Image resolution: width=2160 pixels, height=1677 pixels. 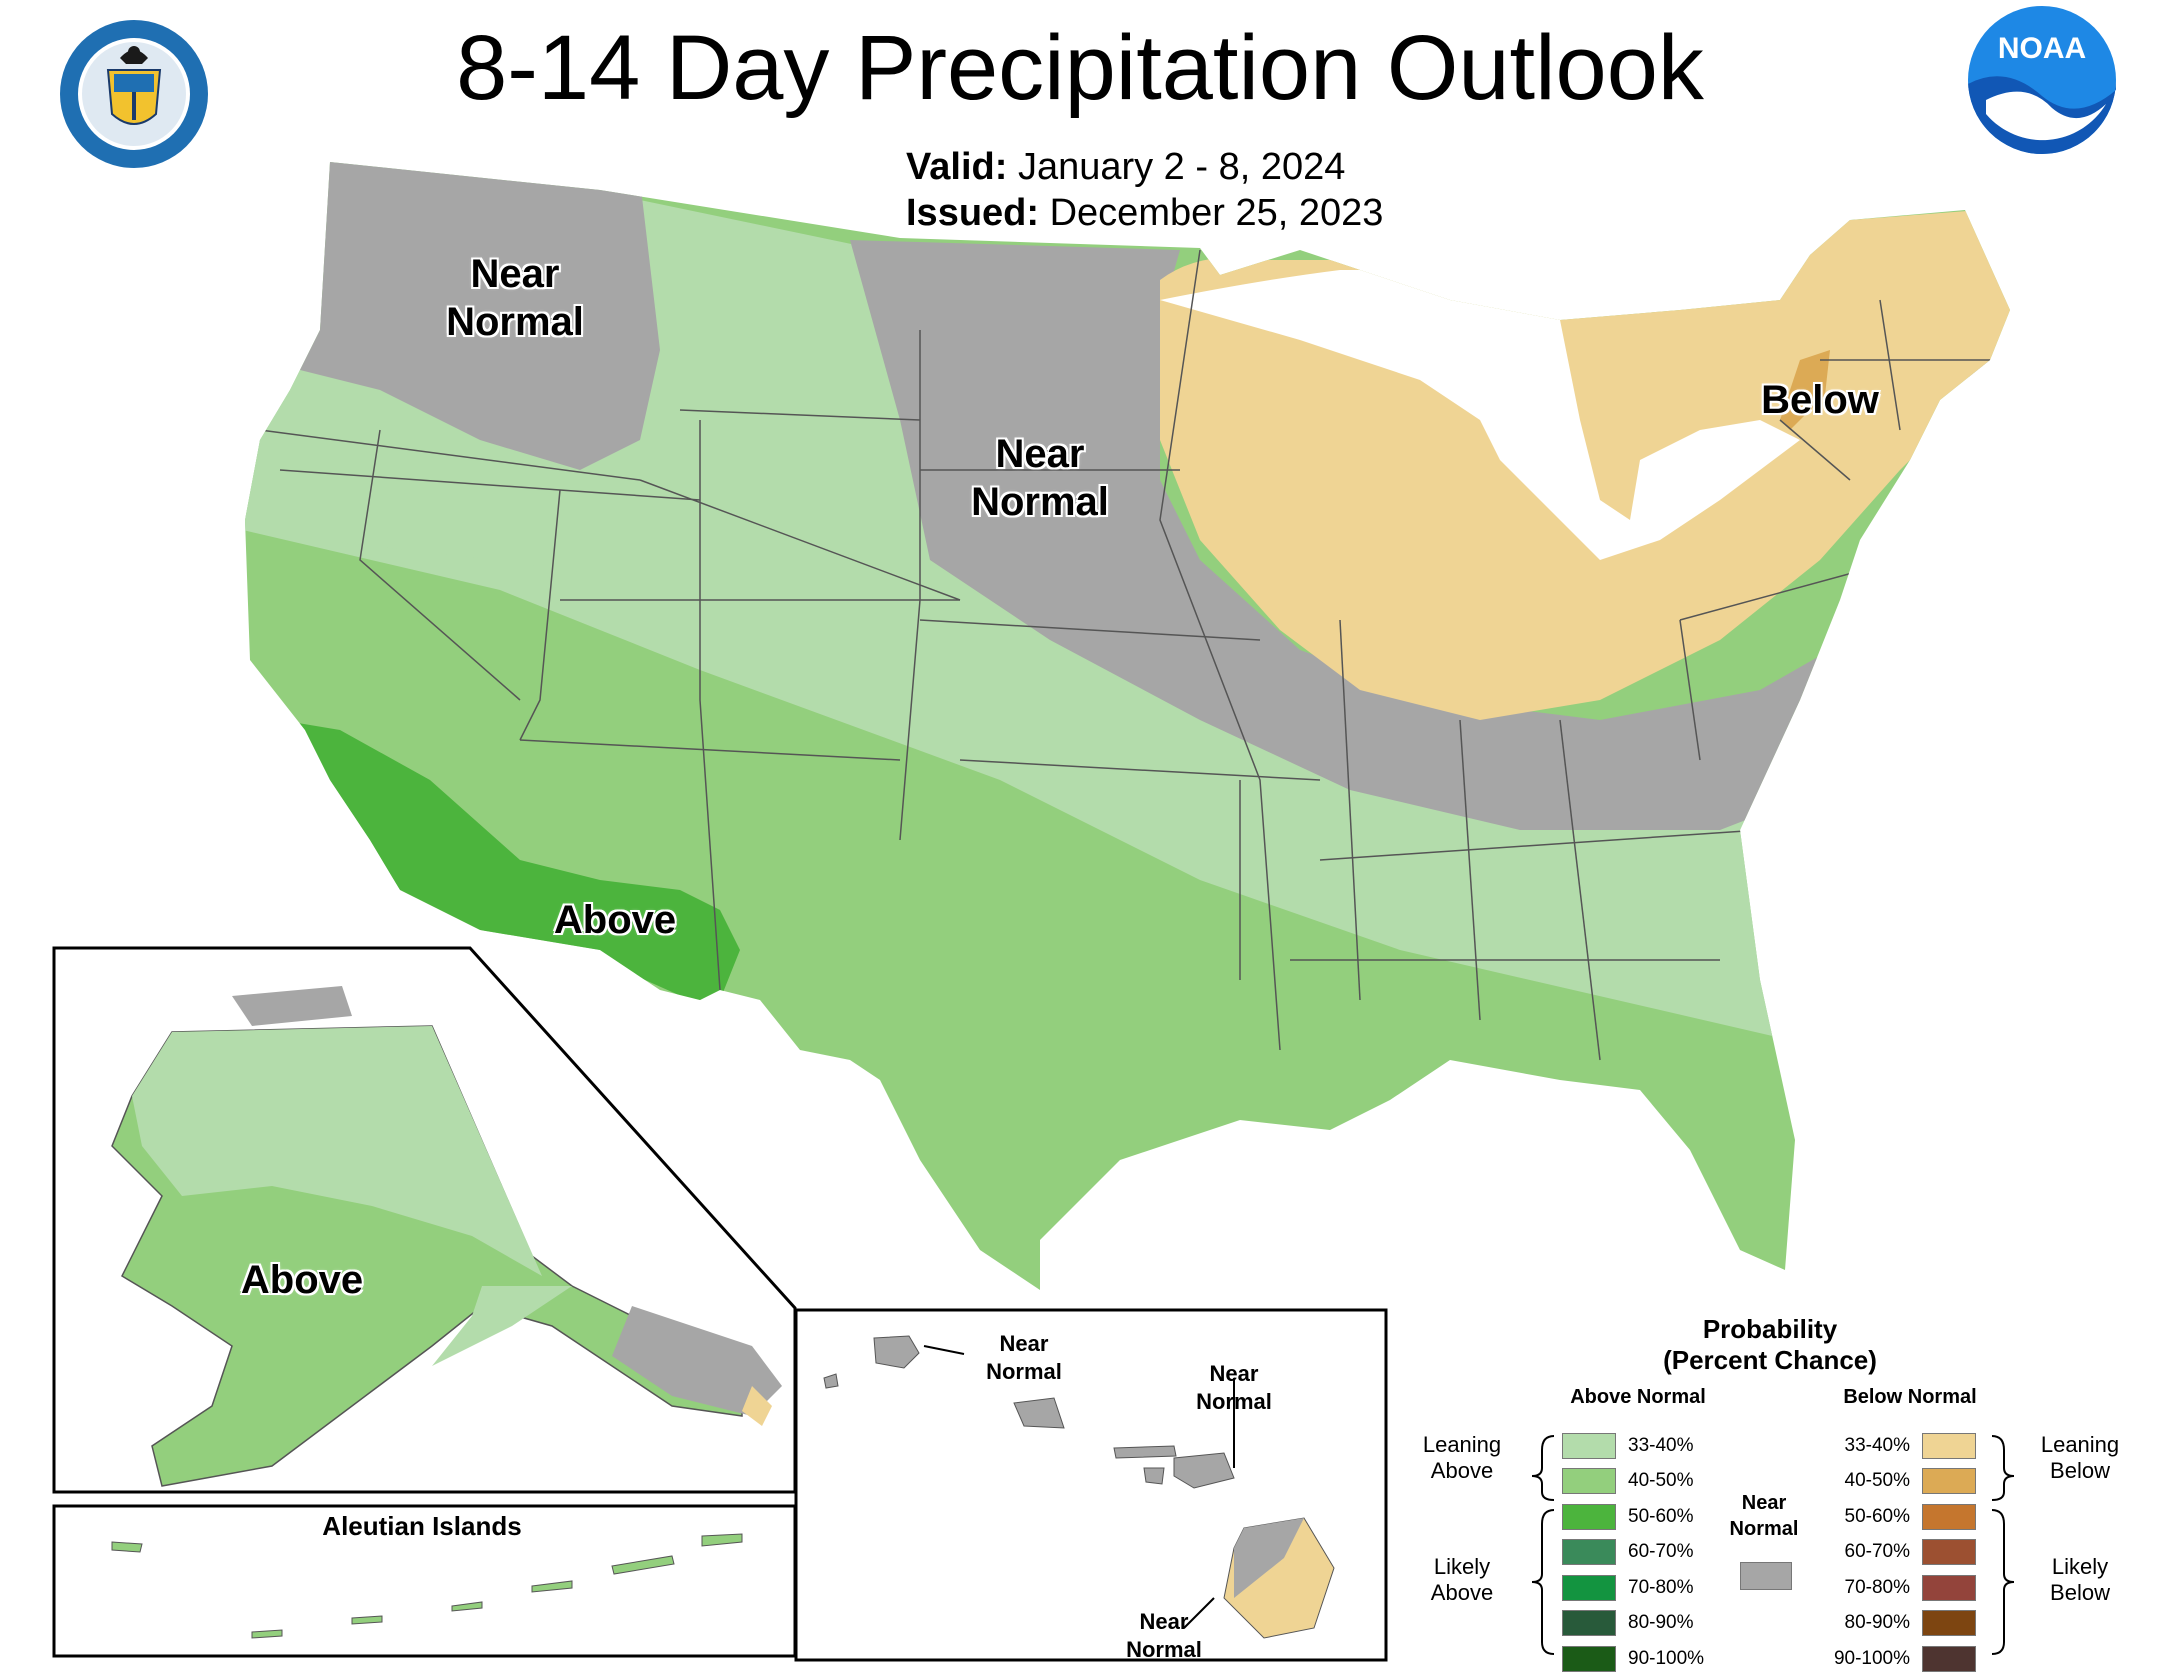 I want to click on above-bin-label: 40-50%, so click(x=1661, y=1481).